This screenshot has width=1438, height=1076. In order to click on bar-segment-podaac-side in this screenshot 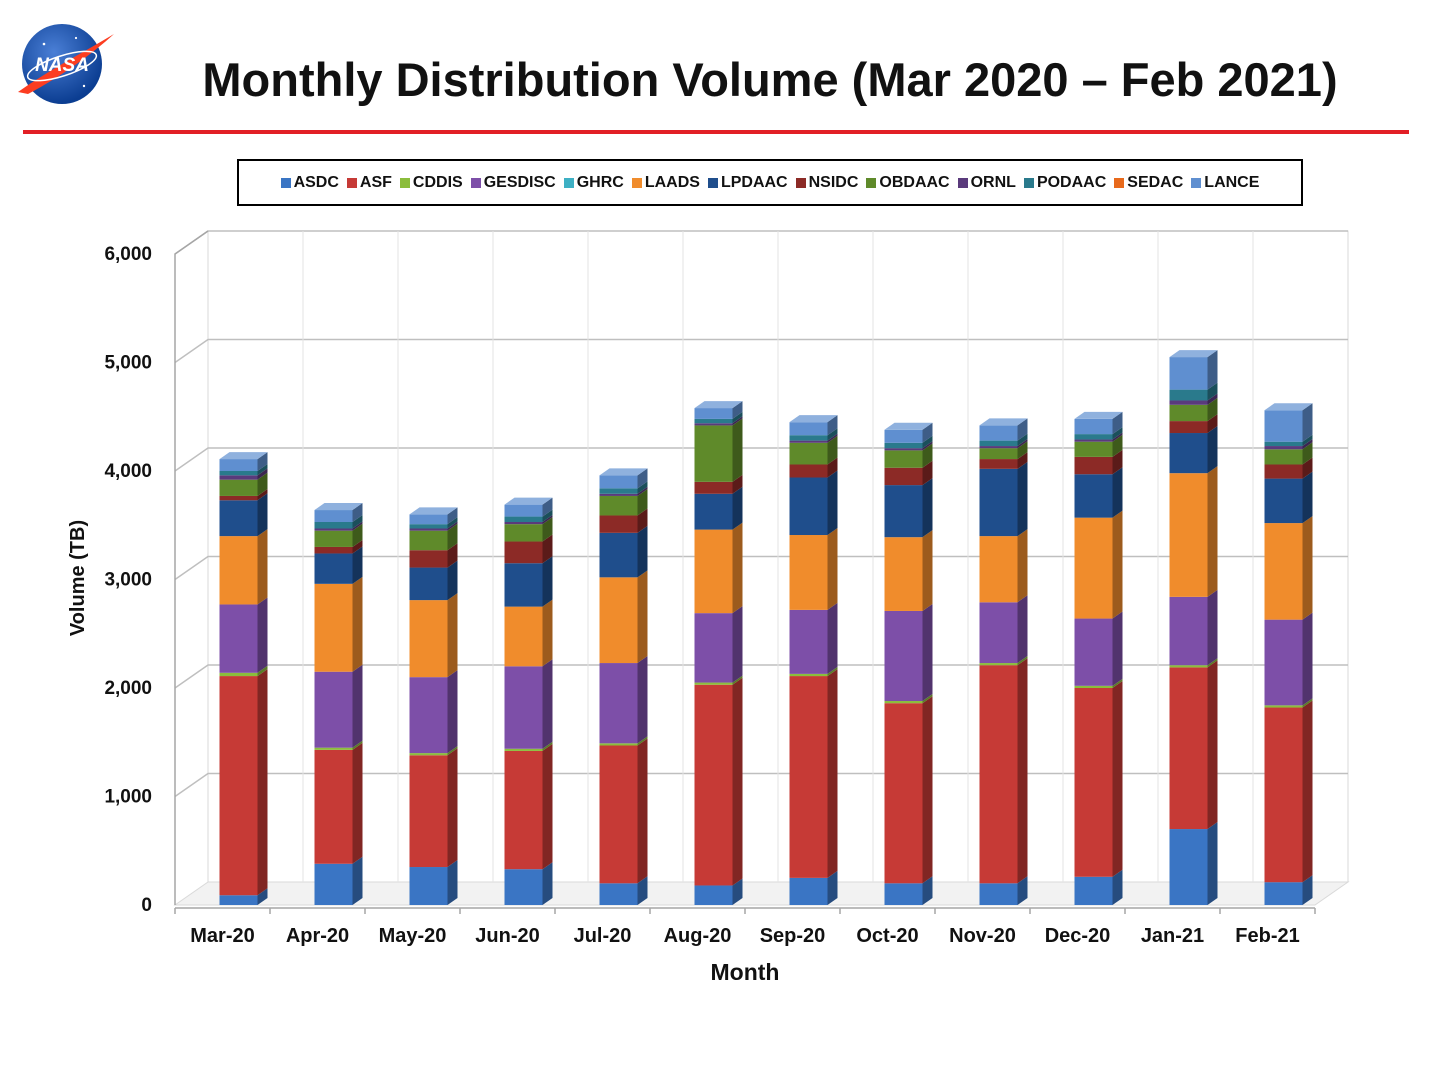, I will do `click(547, 515)`.